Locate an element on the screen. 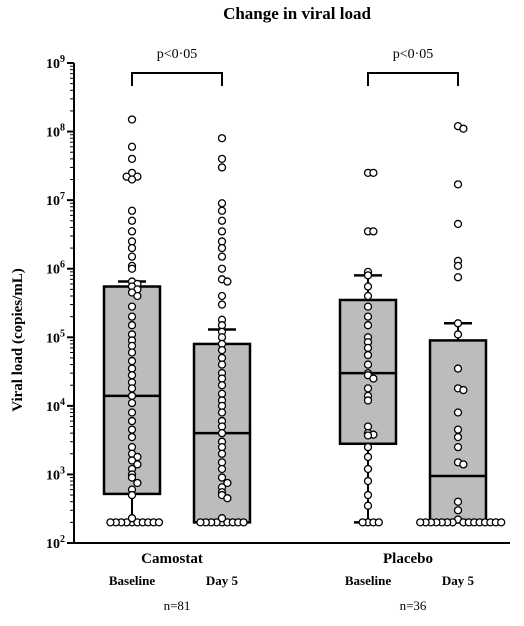 The image size is (524, 626). y-tick-label: 10³ is located at coordinates (55, 474).